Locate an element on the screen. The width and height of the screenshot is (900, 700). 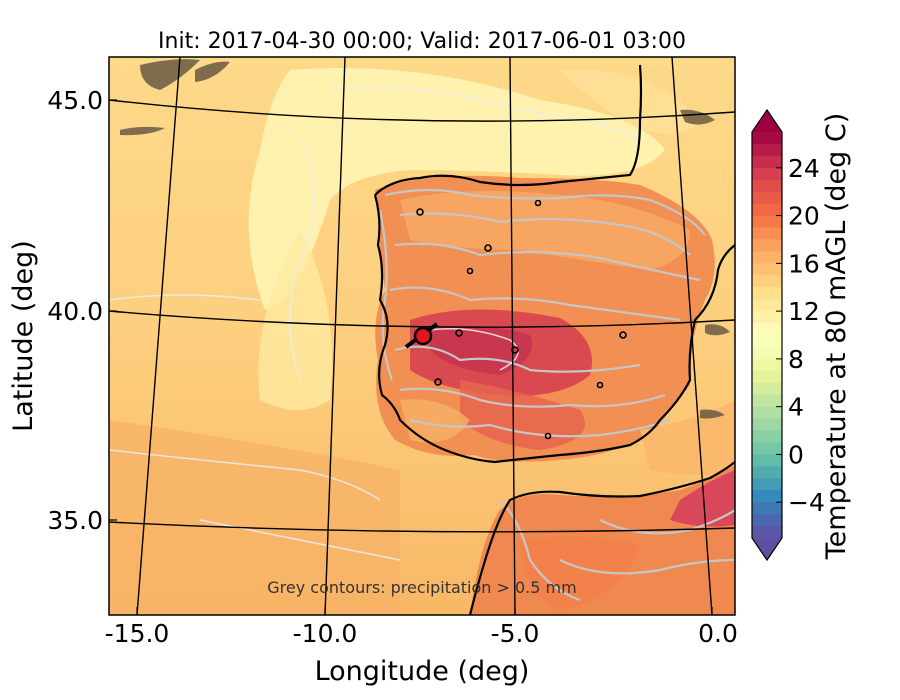
north-coast is located at coordinates (508, 130).